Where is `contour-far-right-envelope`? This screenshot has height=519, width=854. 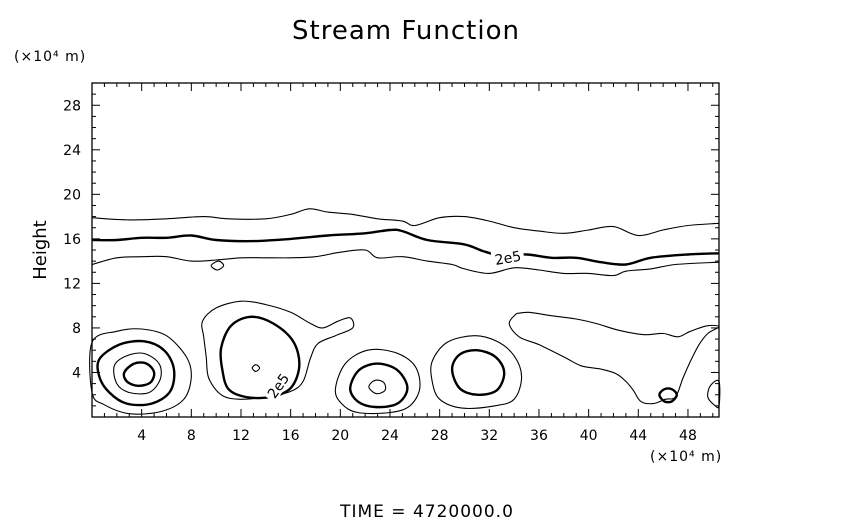 contour-far-right-envelope is located at coordinates (614, 358).